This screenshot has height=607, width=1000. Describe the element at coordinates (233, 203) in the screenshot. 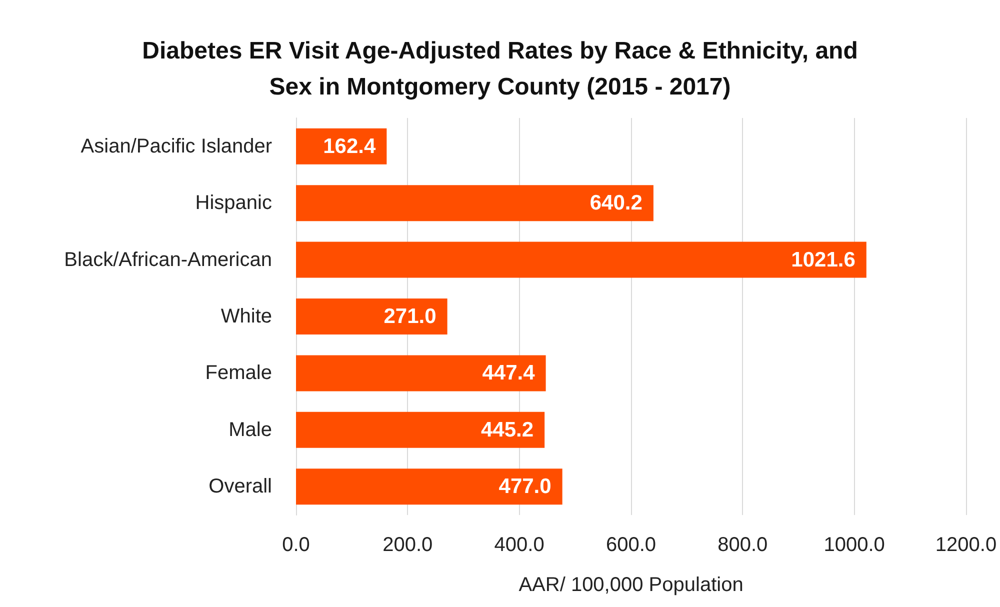

I see `y-tick-label: Hispanic` at that location.